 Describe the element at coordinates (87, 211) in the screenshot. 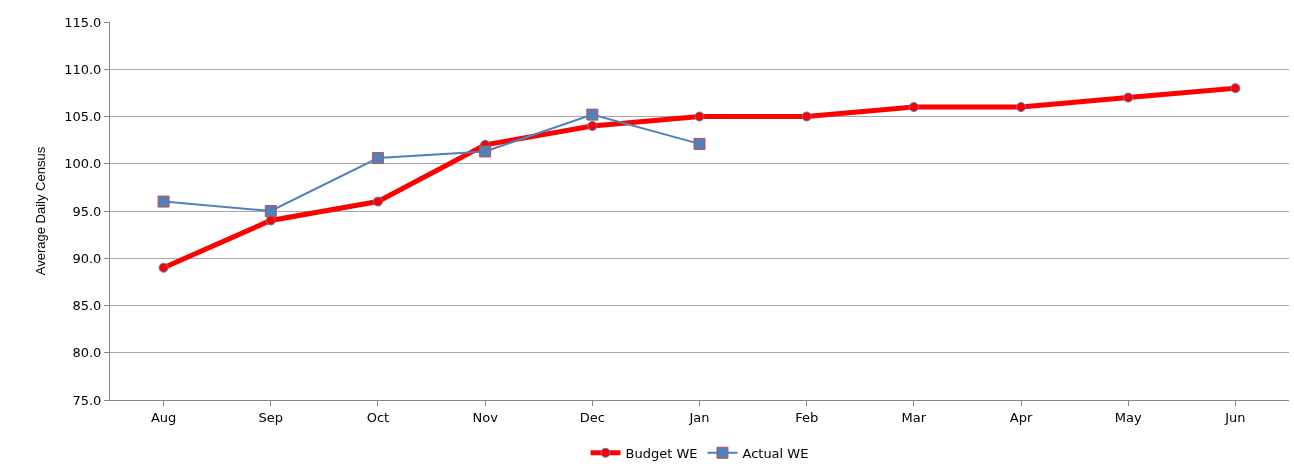

I see `y-tick-label: 95.0` at that location.